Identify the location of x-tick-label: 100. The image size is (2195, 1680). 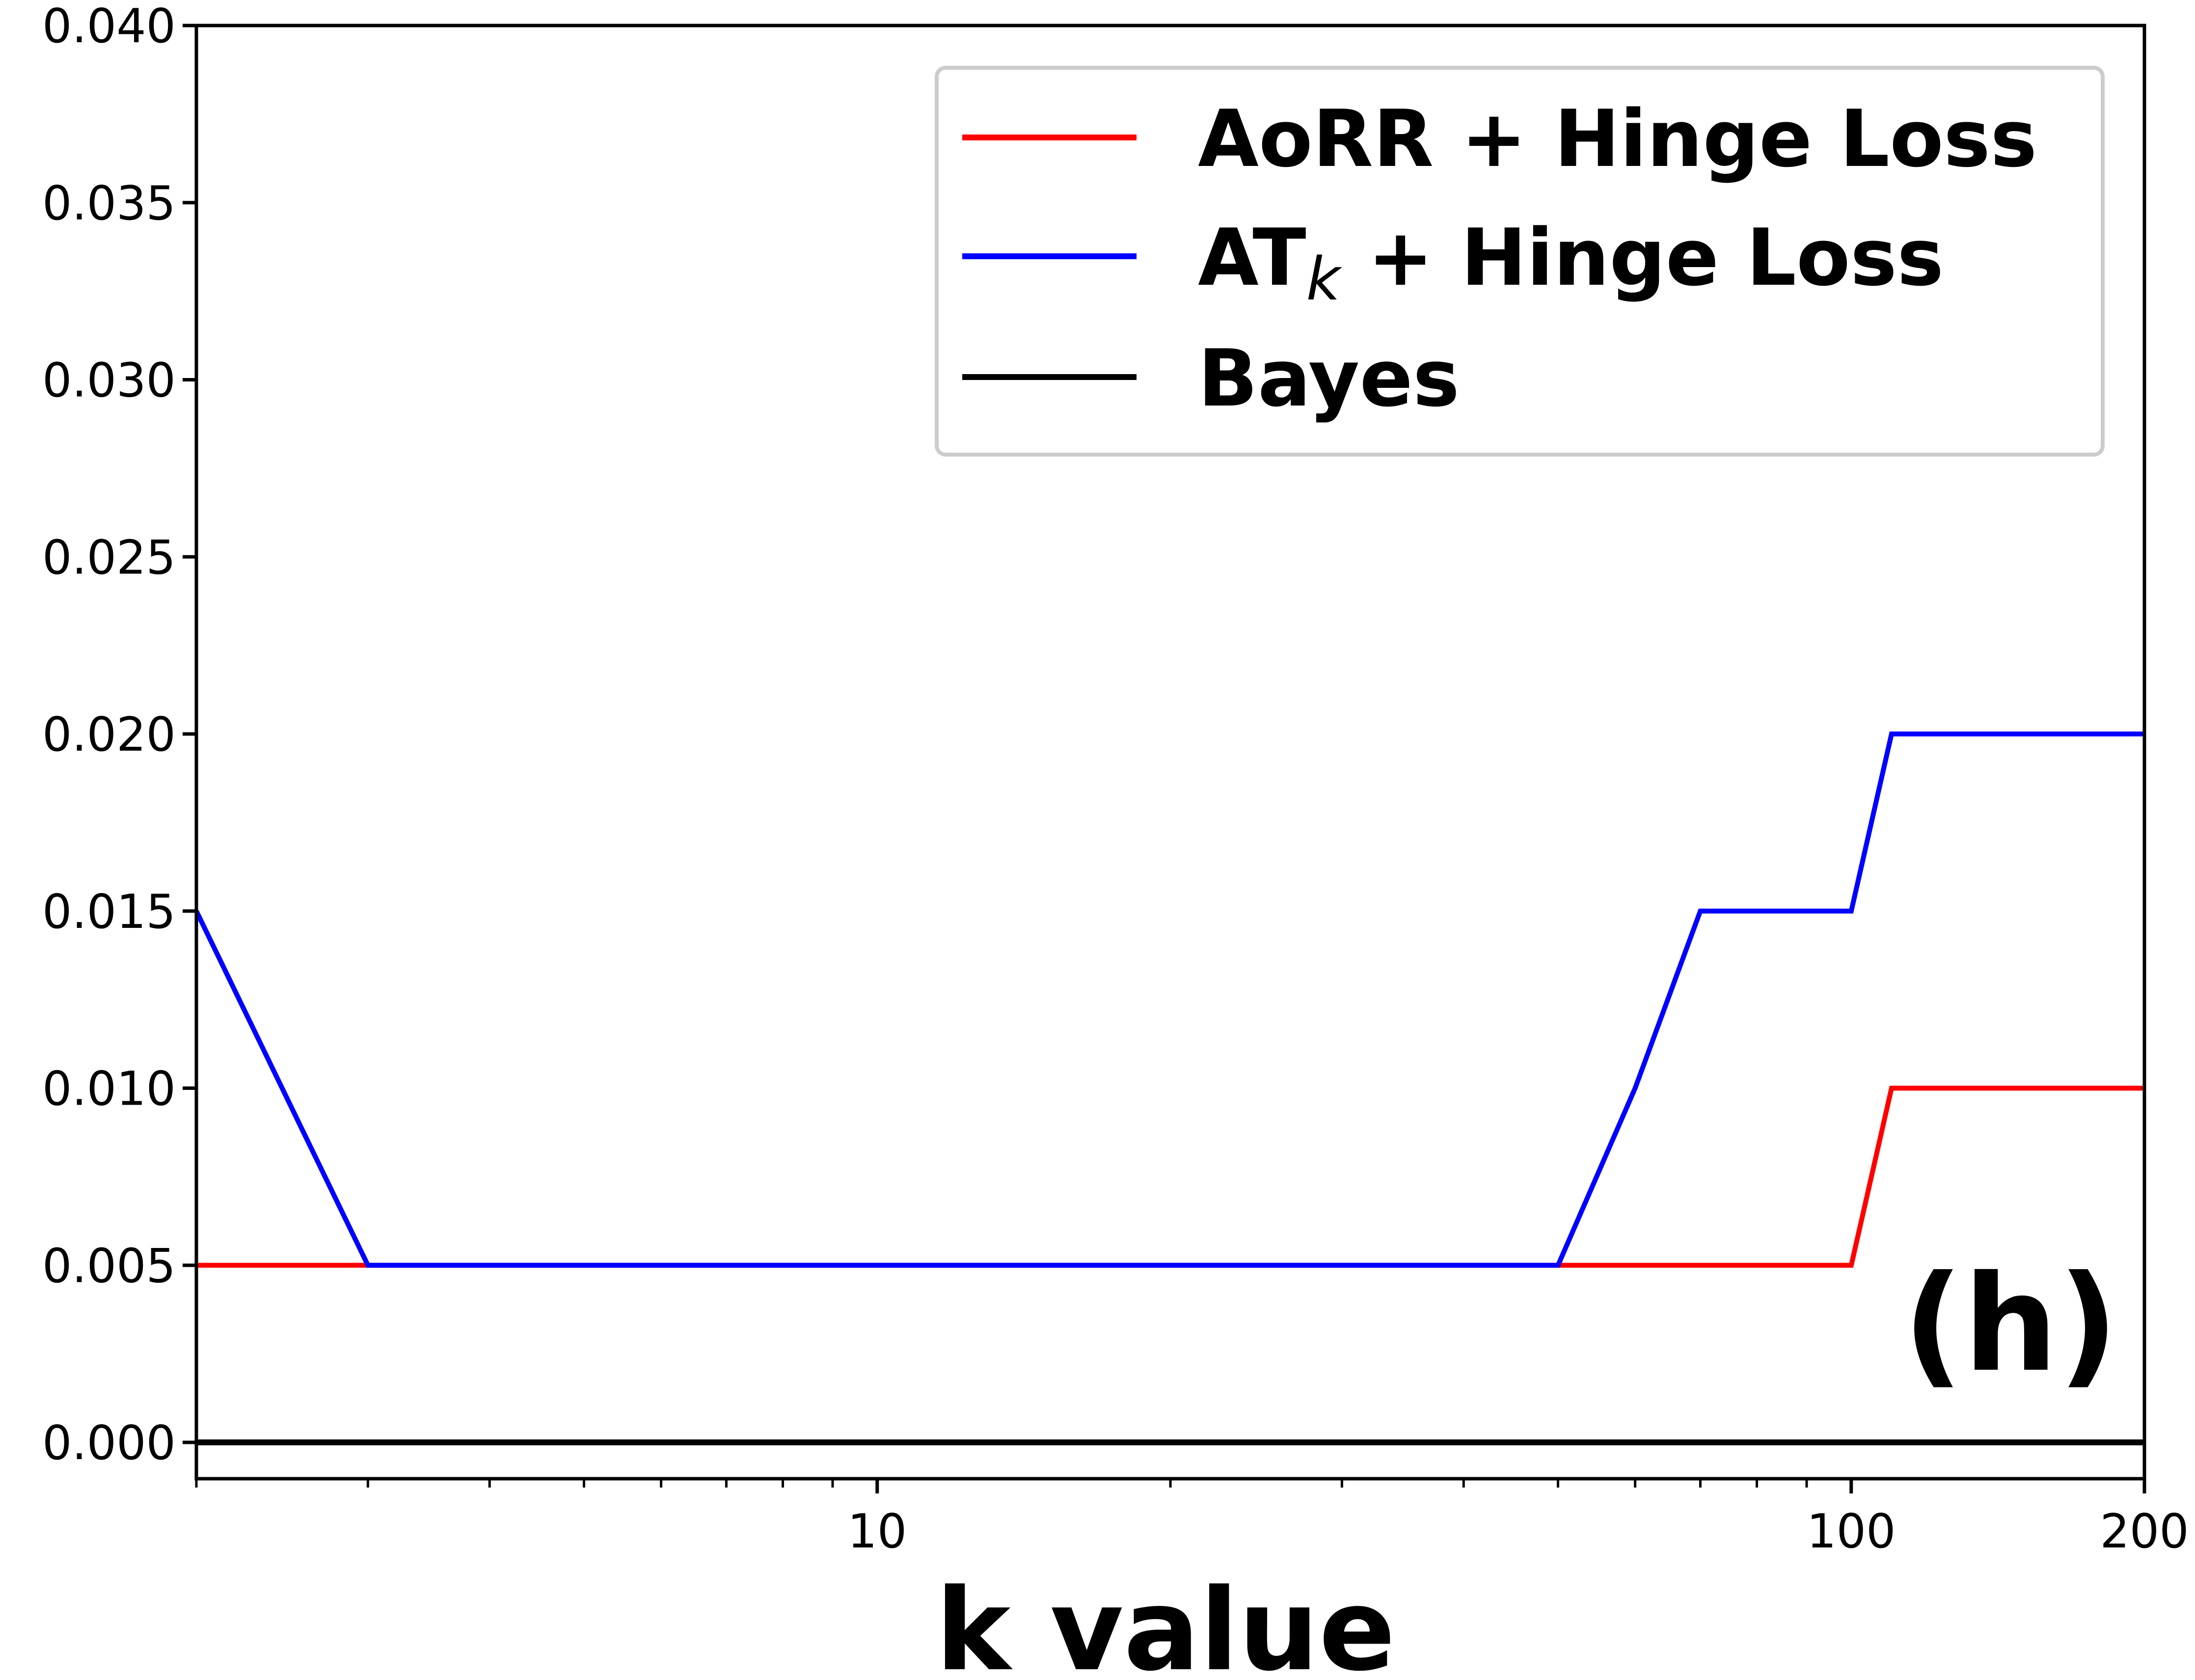
(1851, 1532).